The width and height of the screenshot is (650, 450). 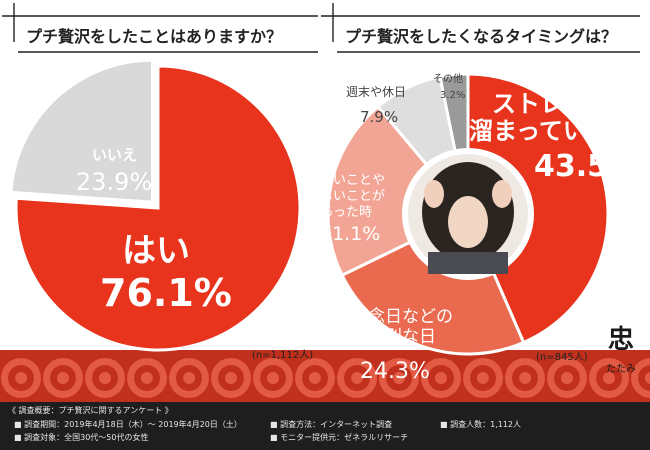 What do you see at coordinates (376, 92) in the screenshot?
I see `label-weekend: 週末や休日` at bounding box center [376, 92].